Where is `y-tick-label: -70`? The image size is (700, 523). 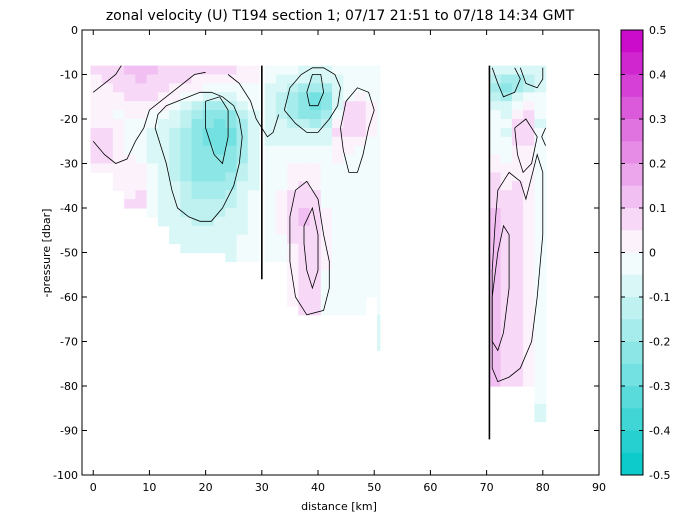 y-tick-label: -70 is located at coordinates (69, 342).